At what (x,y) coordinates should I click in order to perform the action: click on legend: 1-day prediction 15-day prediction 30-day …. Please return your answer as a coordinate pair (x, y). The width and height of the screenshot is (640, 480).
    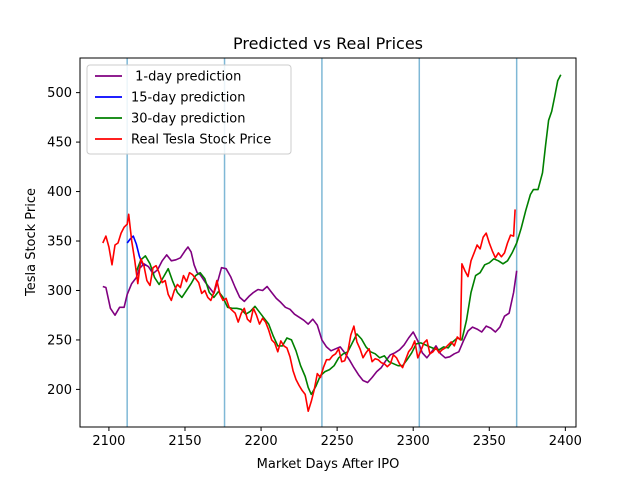
    Looking at the image, I should click on (189, 109).